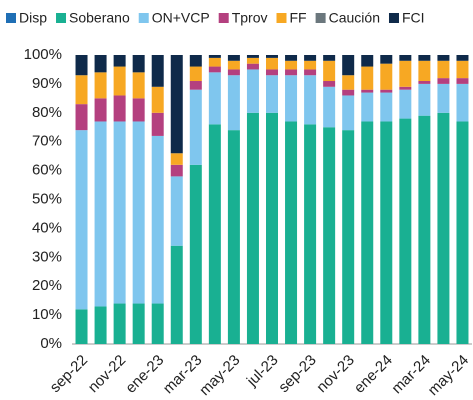  I want to click on x-tick-label: ene-23, so click(144, 374).